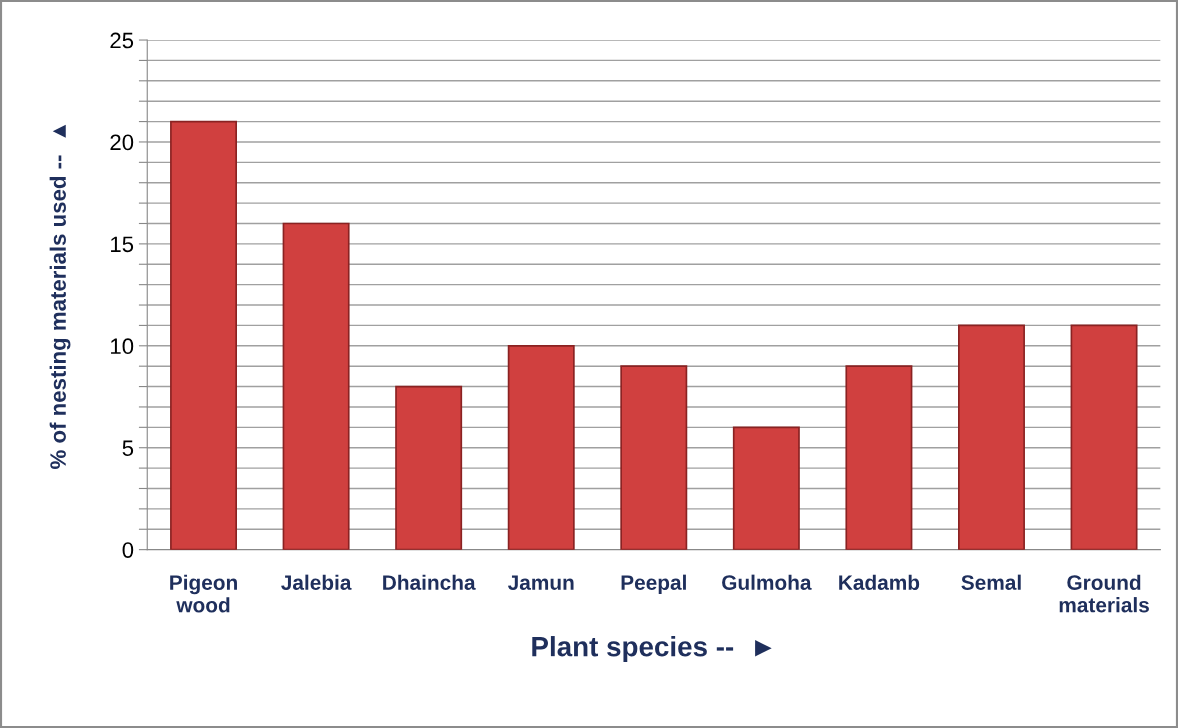  What do you see at coordinates (429, 582) in the screenshot?
I see `x-tick-label: Dhaincha` at bounding box center [429, 582].